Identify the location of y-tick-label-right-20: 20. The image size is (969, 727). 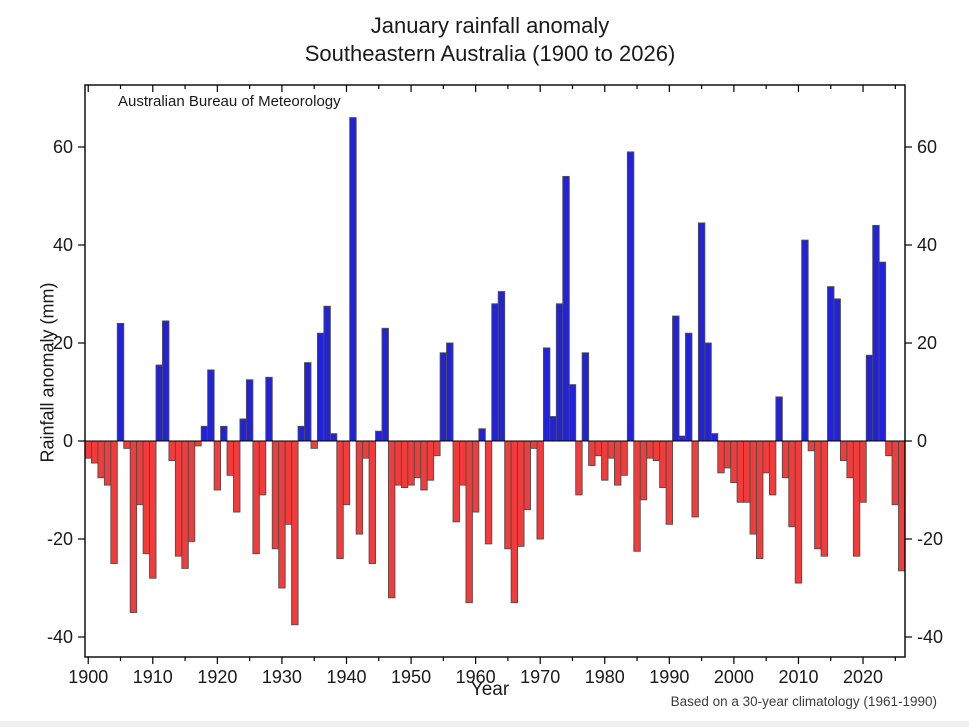
(927, 343).